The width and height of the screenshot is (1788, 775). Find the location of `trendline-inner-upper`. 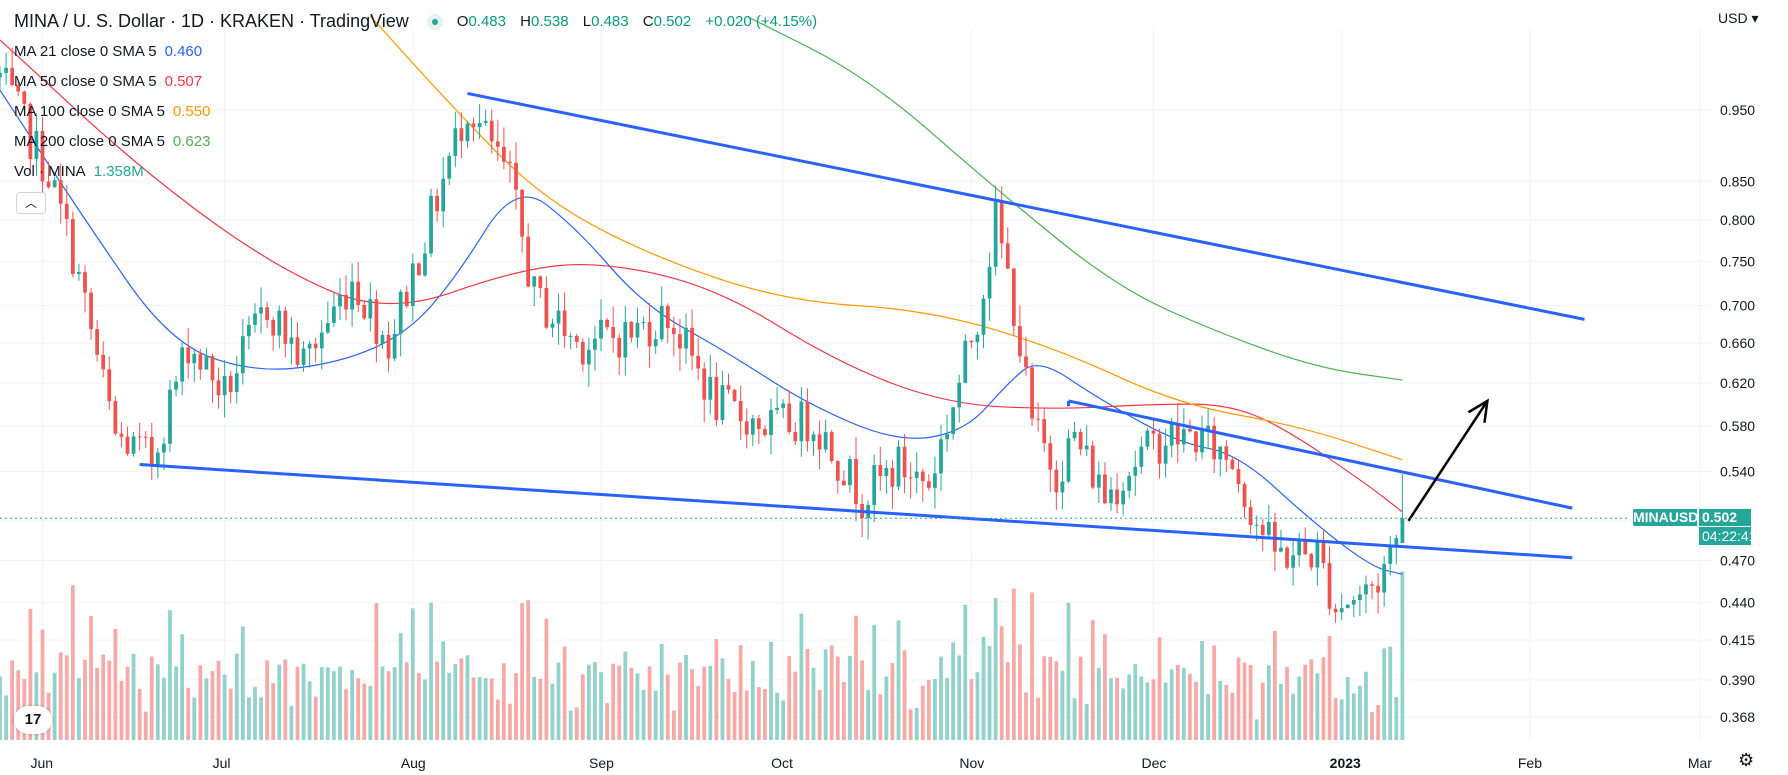

trendline-inner-upper is located at coordinates (1320, 454).